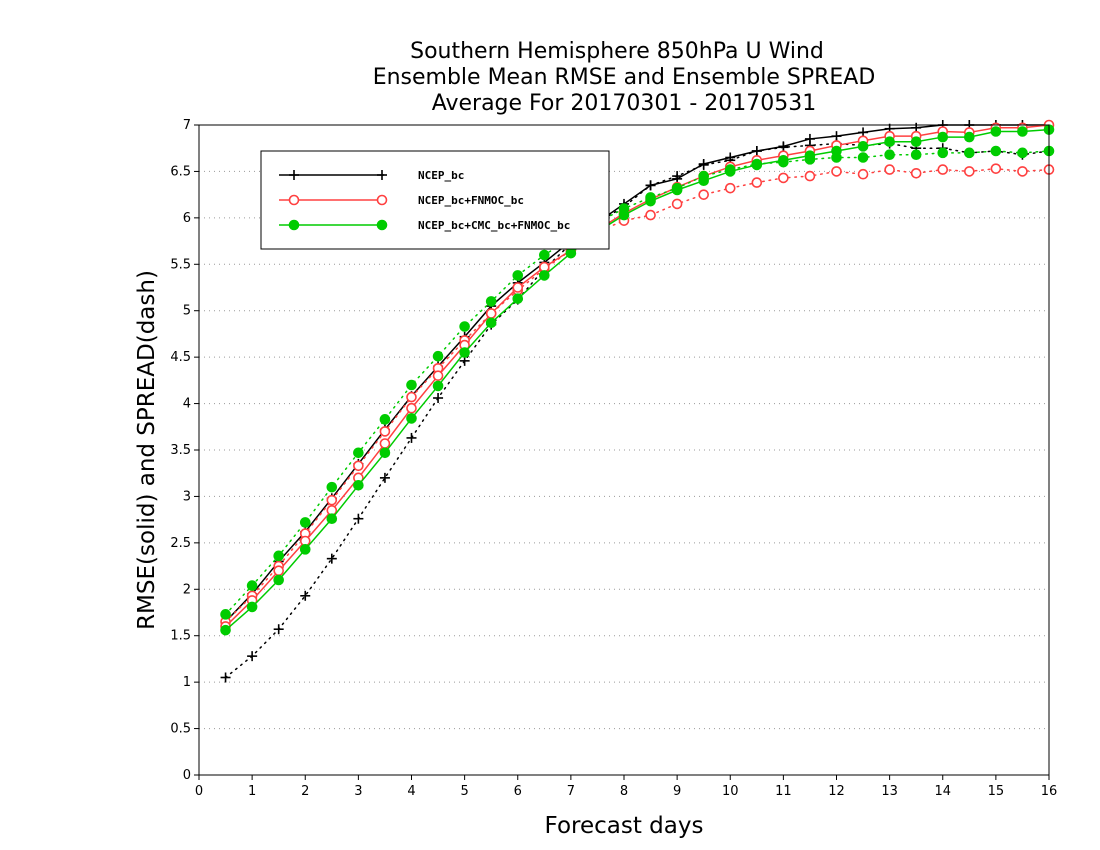 The width and height of the screenshot is (1100, 850). What do you see at coordinates (617, 51) in the screenshot?
I see `chart-title-line-1: Southern Hemisphere 850hPa U Wind` at bounding box center [617, 51].